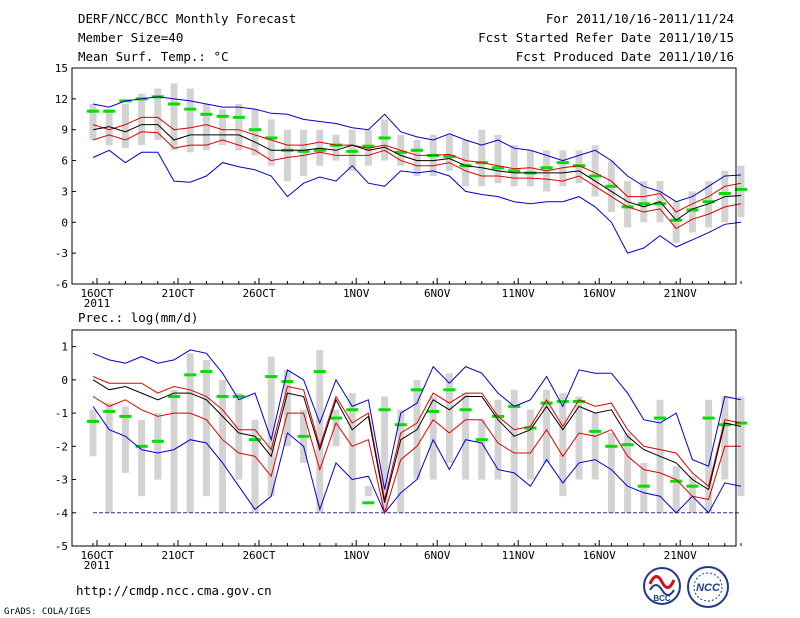  Describe the element at coordinates (437, 293) in the screenshot. I see `temp-x-tick-label: 6NOV` at that location.